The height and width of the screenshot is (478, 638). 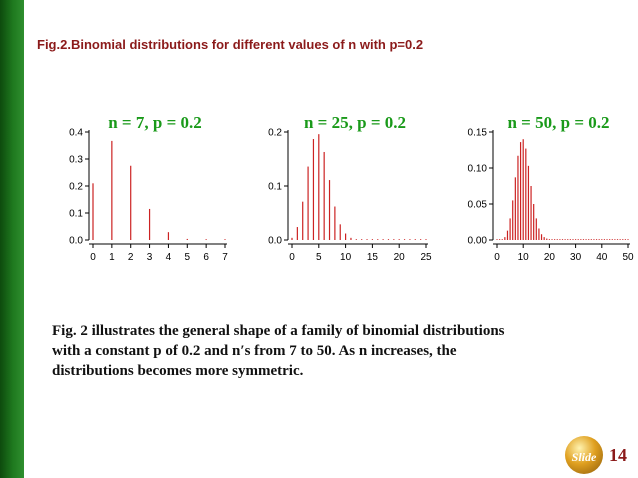 What do you see at coordinates (225, 257) in the screenshot?
I see `x-tick-label: 7` at bounding box center [225, 257].